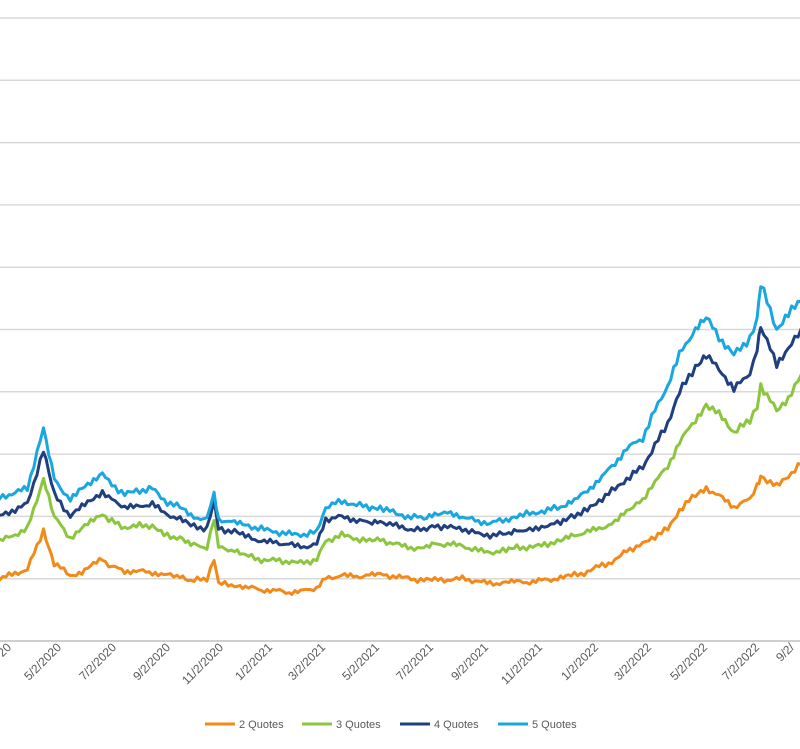  Describe the element at coordinates (253, 661) in the screenshot. I see `x-tick-label: 1/2/2021` at that location.